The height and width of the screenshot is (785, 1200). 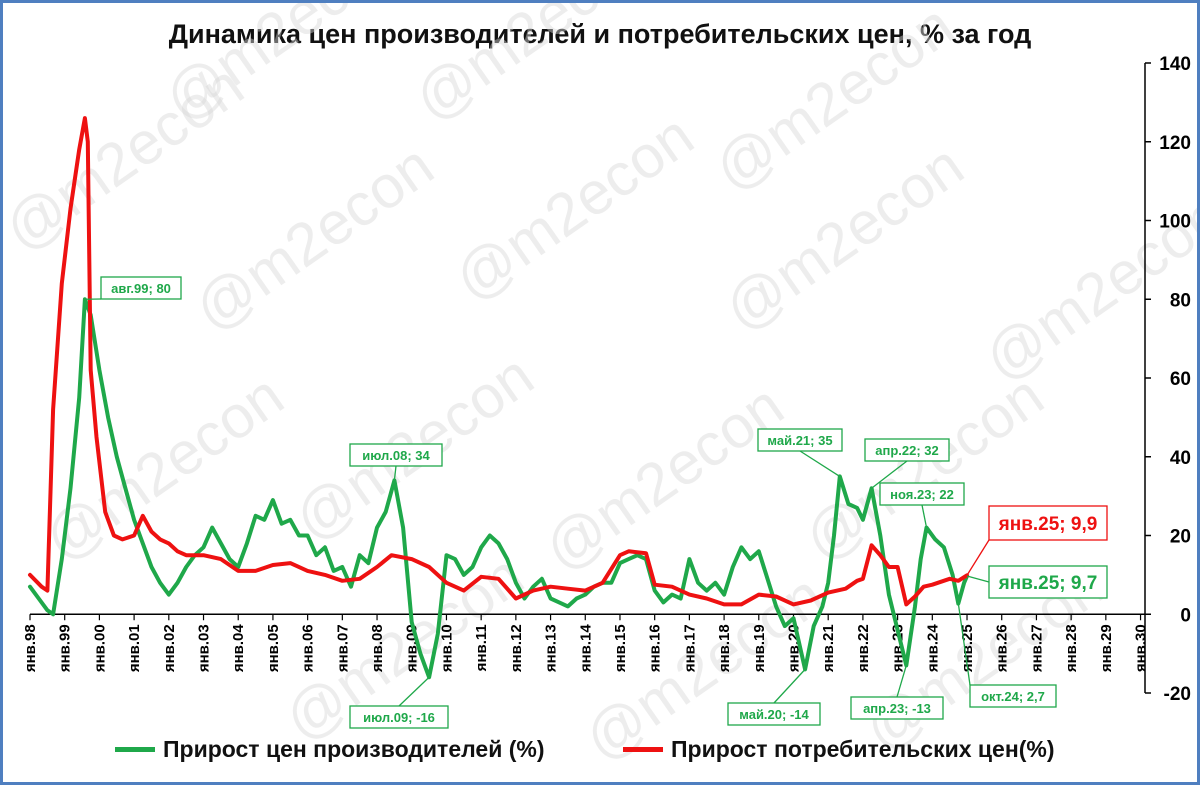 I want to click on legend-swatch-producer, so click(x=135, y=749).